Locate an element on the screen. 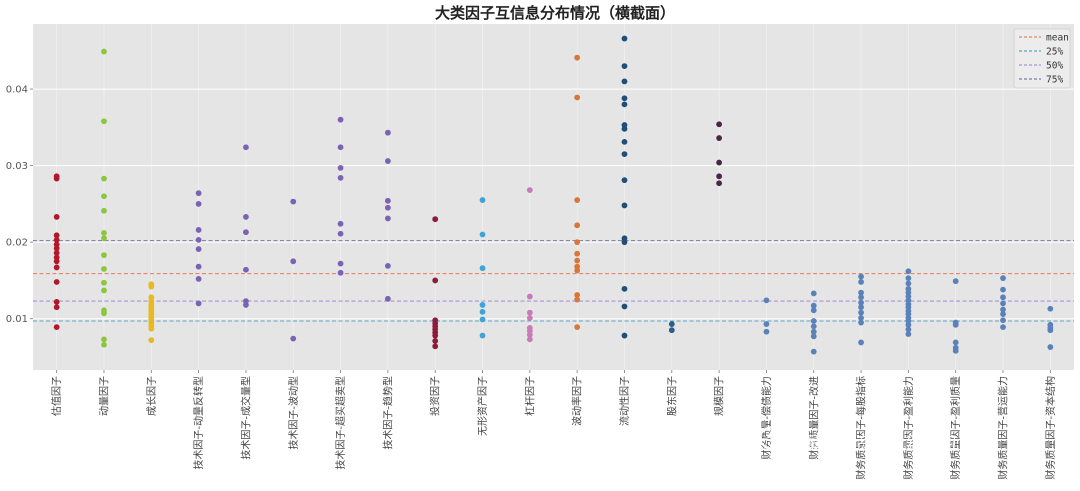  x-tick-label: 流动性因子 is located at coordinates (624, 401).